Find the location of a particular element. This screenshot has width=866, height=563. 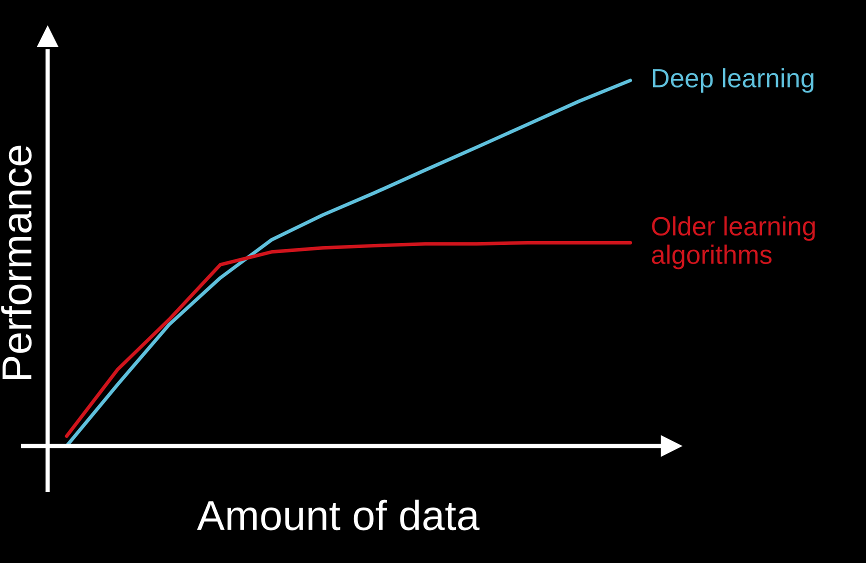

x-axis-title: Amount of data is located at coordinates (338, 515).